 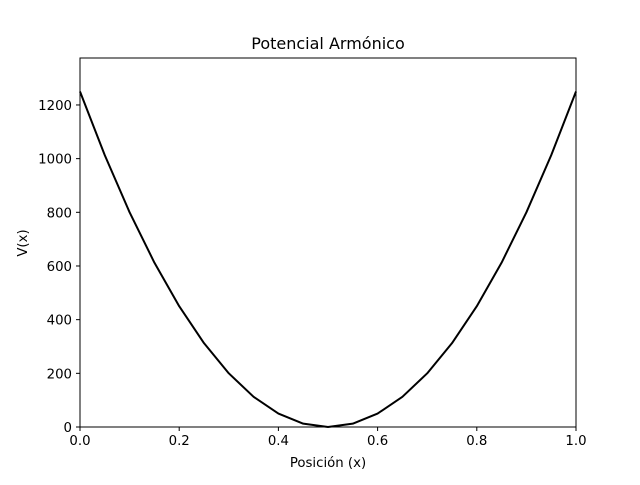 I want to click on y-tick-label: 800, so click(x=59, y=213).